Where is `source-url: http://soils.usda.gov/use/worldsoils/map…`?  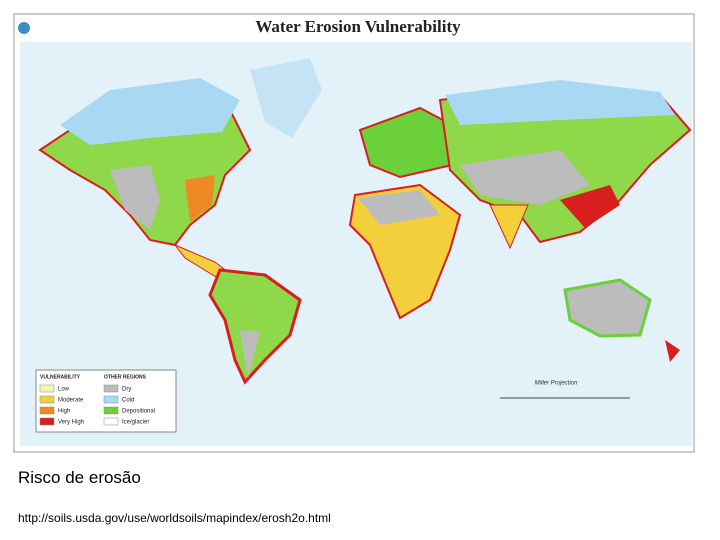 source-url: http://soils.usda.gov/use/worldsoils/map… is located at coordinates (174, 518).